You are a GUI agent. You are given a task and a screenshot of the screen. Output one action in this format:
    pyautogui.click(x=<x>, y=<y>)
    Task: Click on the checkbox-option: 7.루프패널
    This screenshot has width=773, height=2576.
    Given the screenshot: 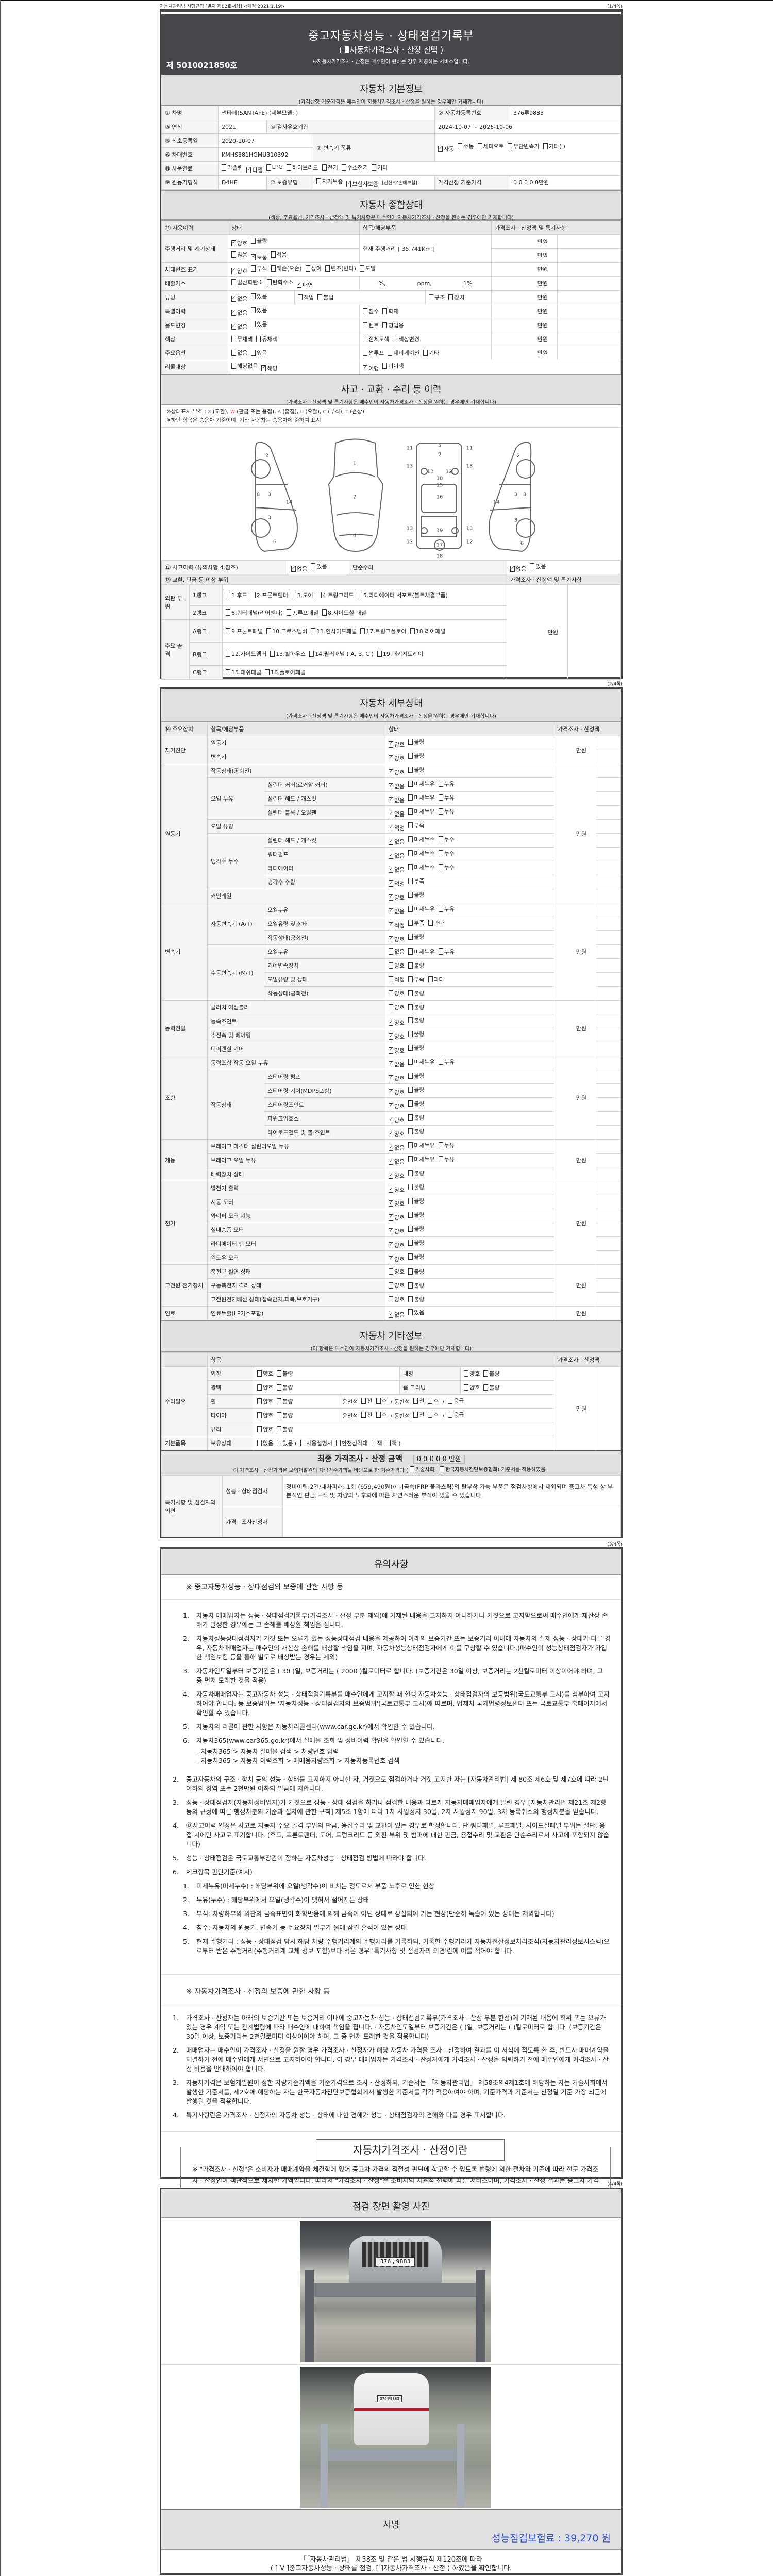 What is the action you would take?
    pyautogui.click(x=302, y=612)
    